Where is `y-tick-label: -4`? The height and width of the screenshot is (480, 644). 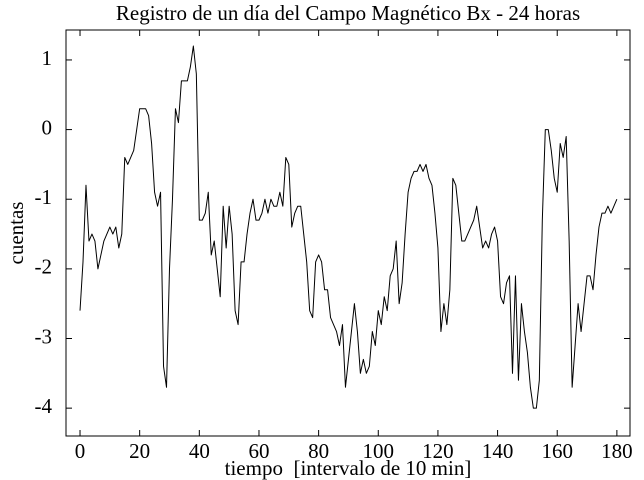
y-tick-label: -4 is located at coordinates (44, 406).